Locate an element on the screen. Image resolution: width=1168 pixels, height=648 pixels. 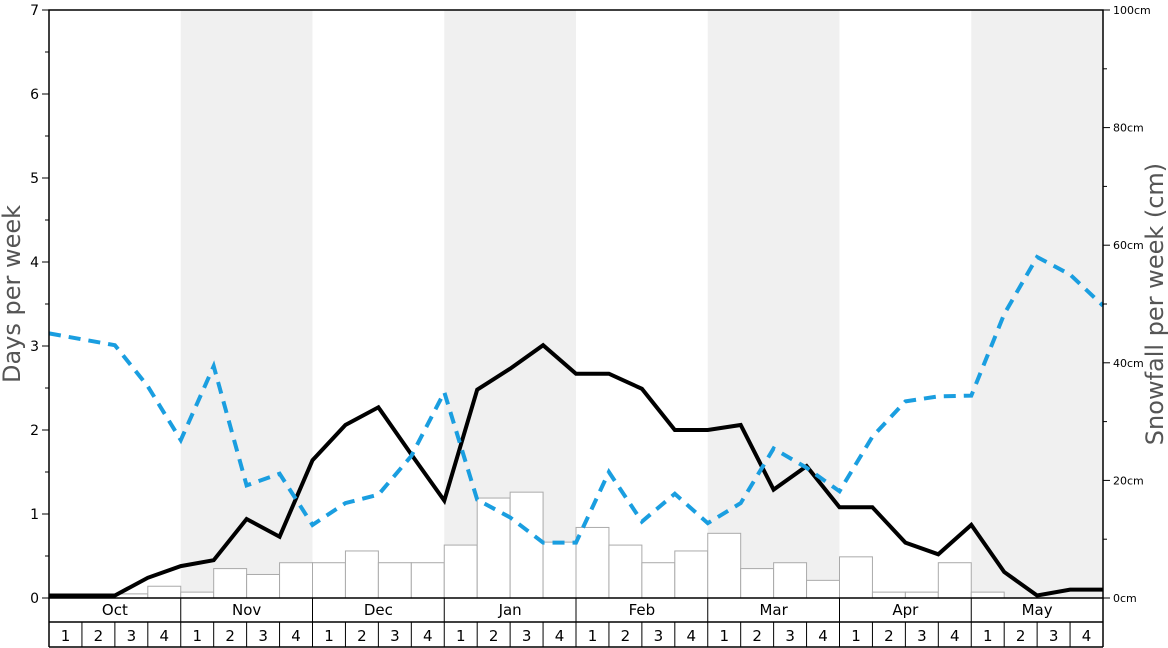
left-tick-label: 3 is located at coordinates (34, 347).